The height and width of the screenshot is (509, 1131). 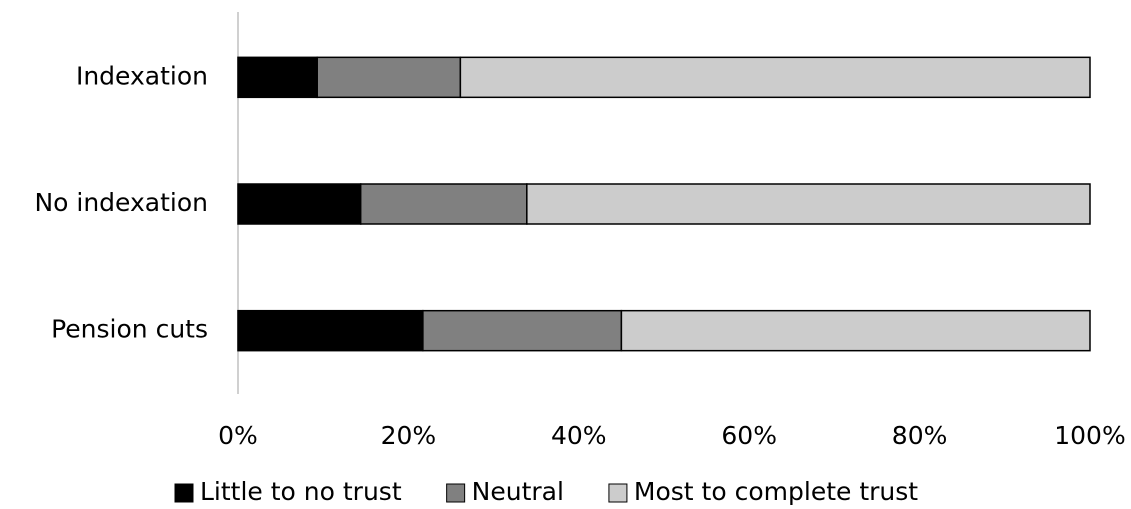 I want to click on legend-label: Most to complete trust, so click(x=776, y=491).